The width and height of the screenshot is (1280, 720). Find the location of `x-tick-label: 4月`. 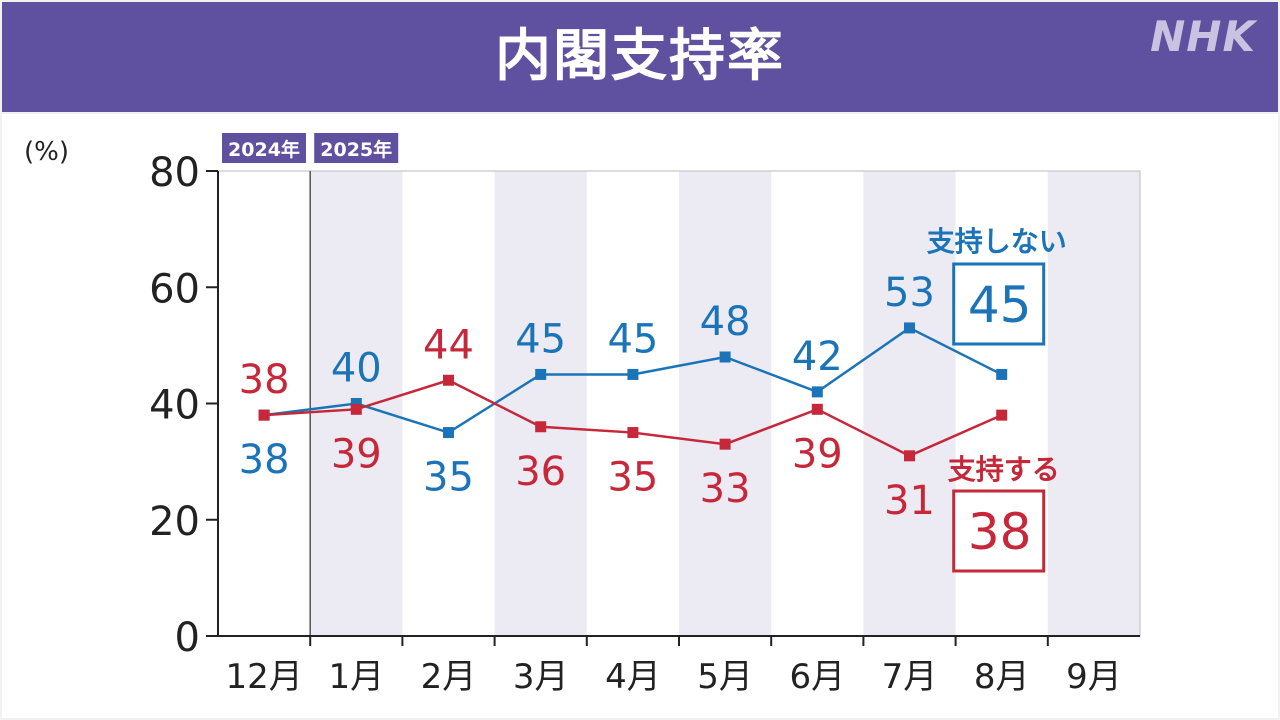

x-tick-label: 4月 is located at coordinates (633, 677).